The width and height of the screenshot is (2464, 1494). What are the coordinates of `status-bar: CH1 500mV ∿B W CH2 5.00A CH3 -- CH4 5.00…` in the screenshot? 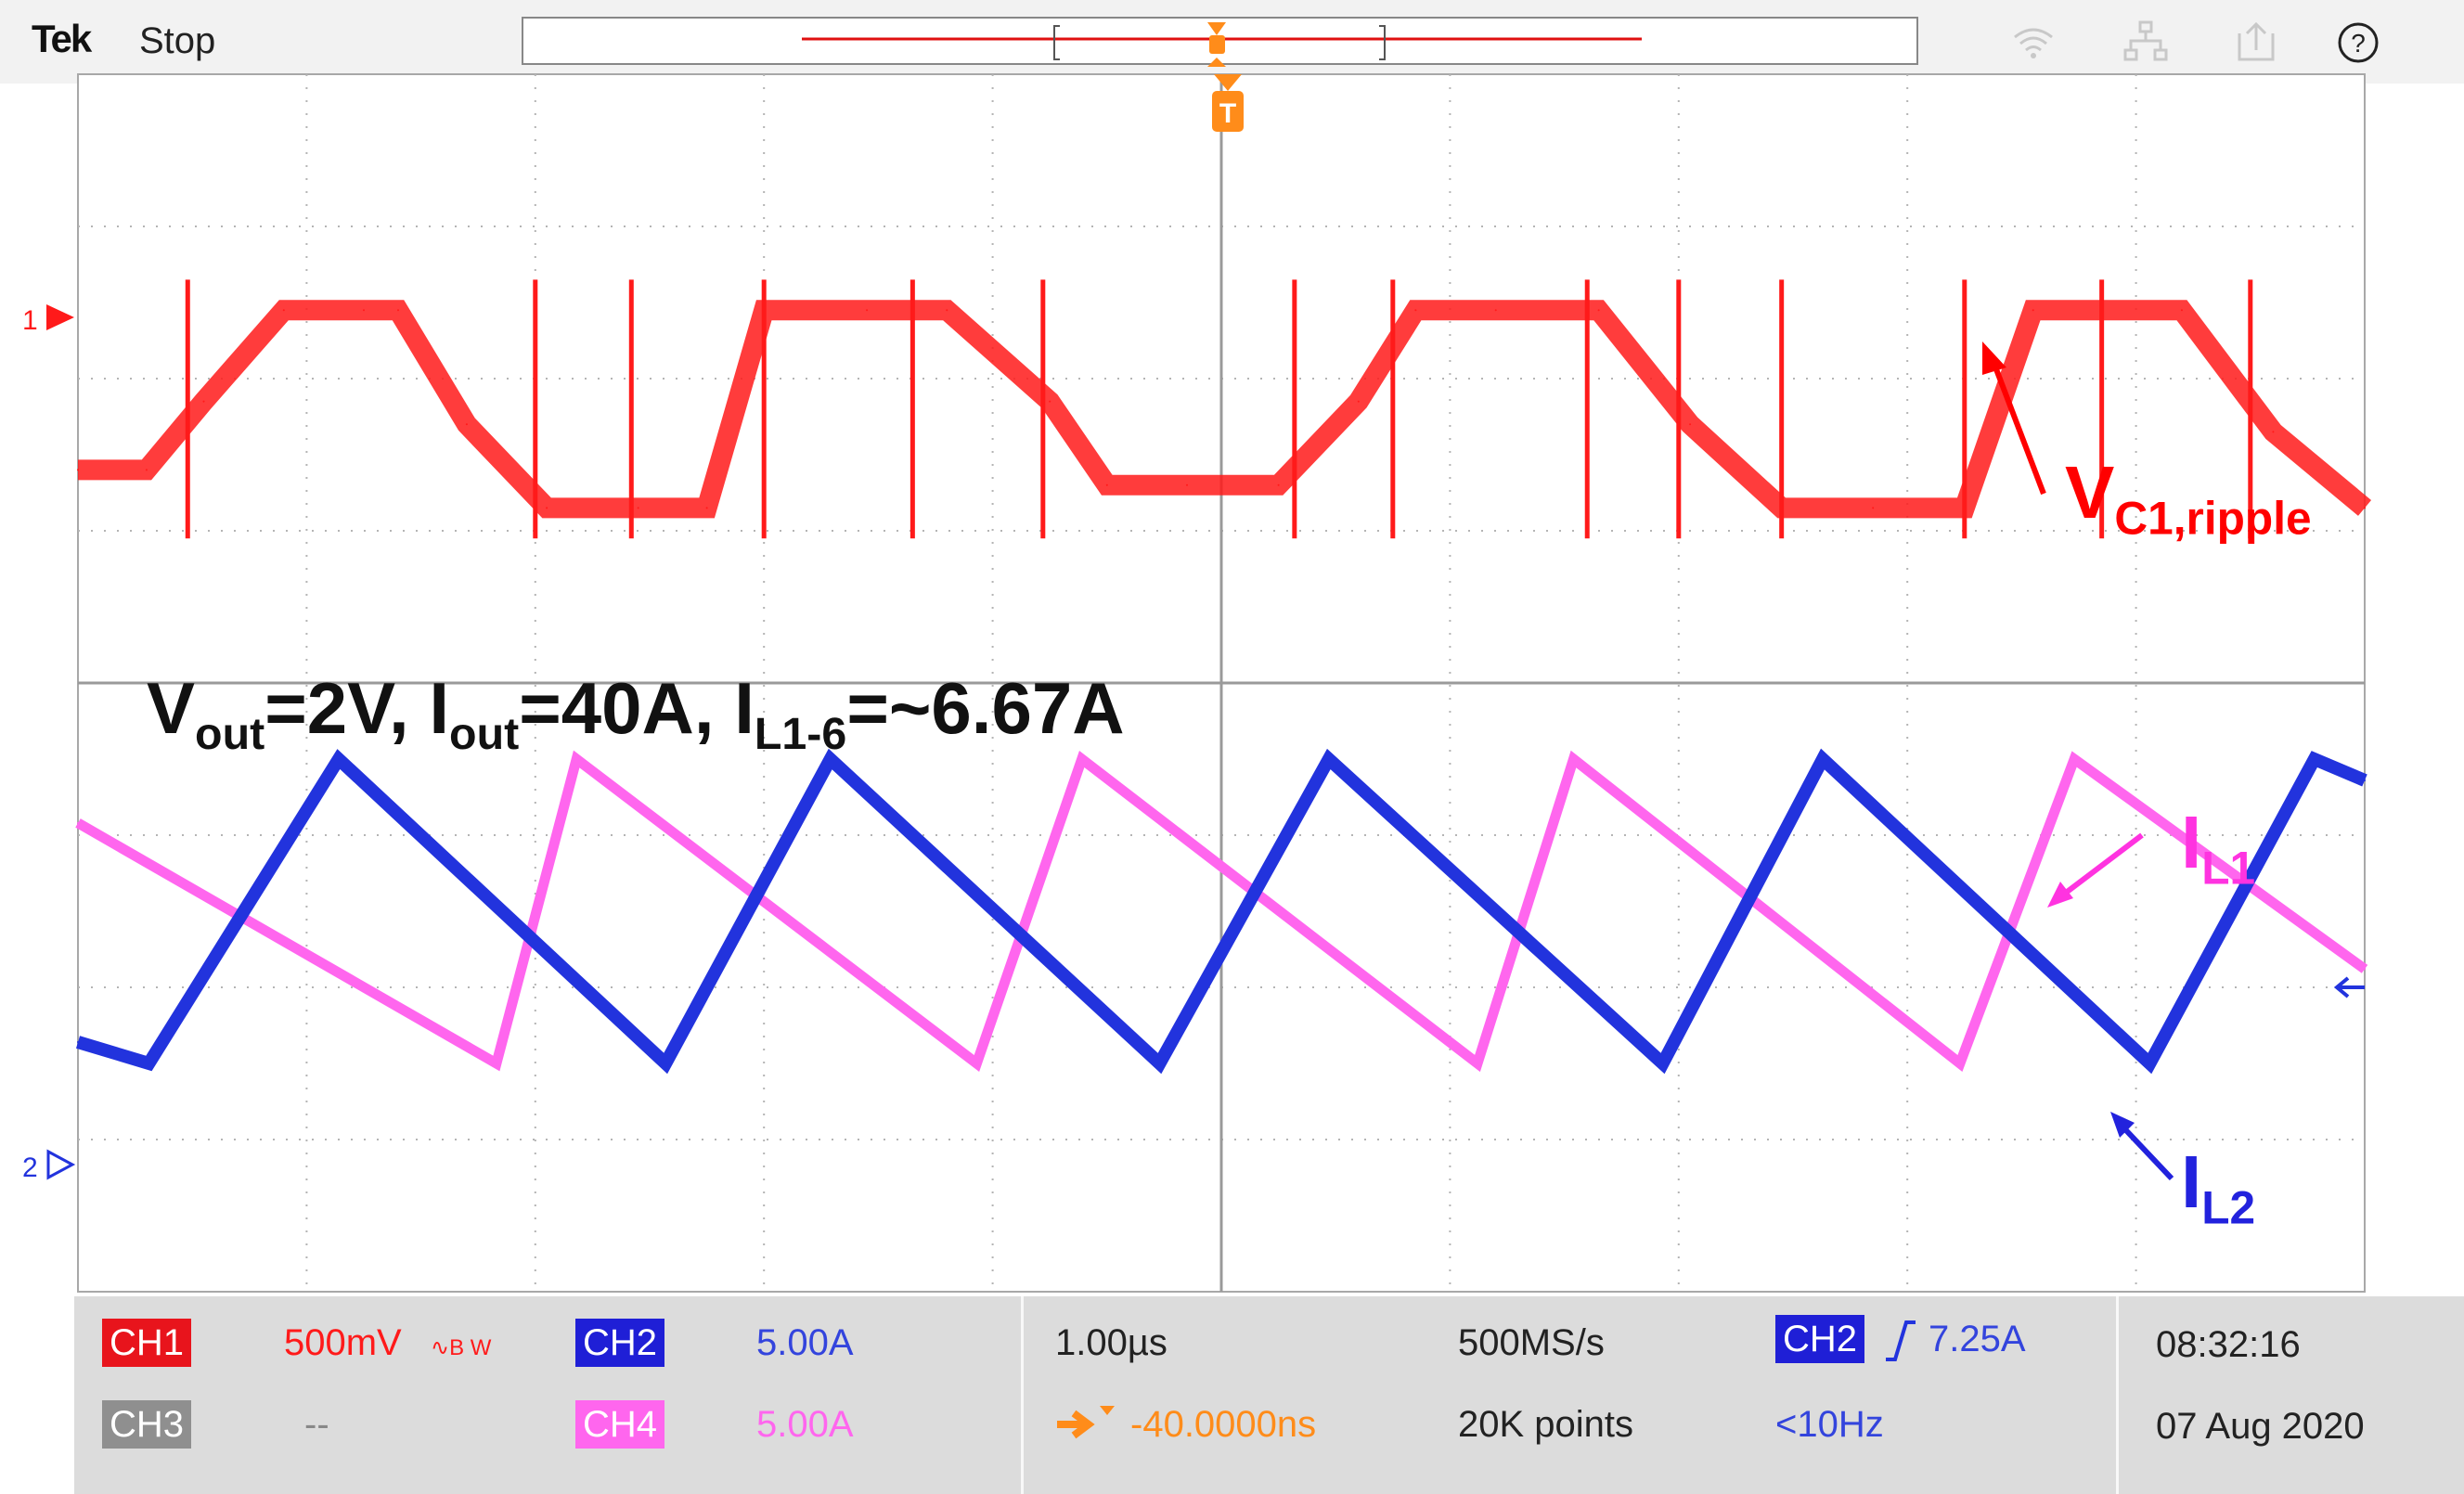 It's located at (1269, 1395).